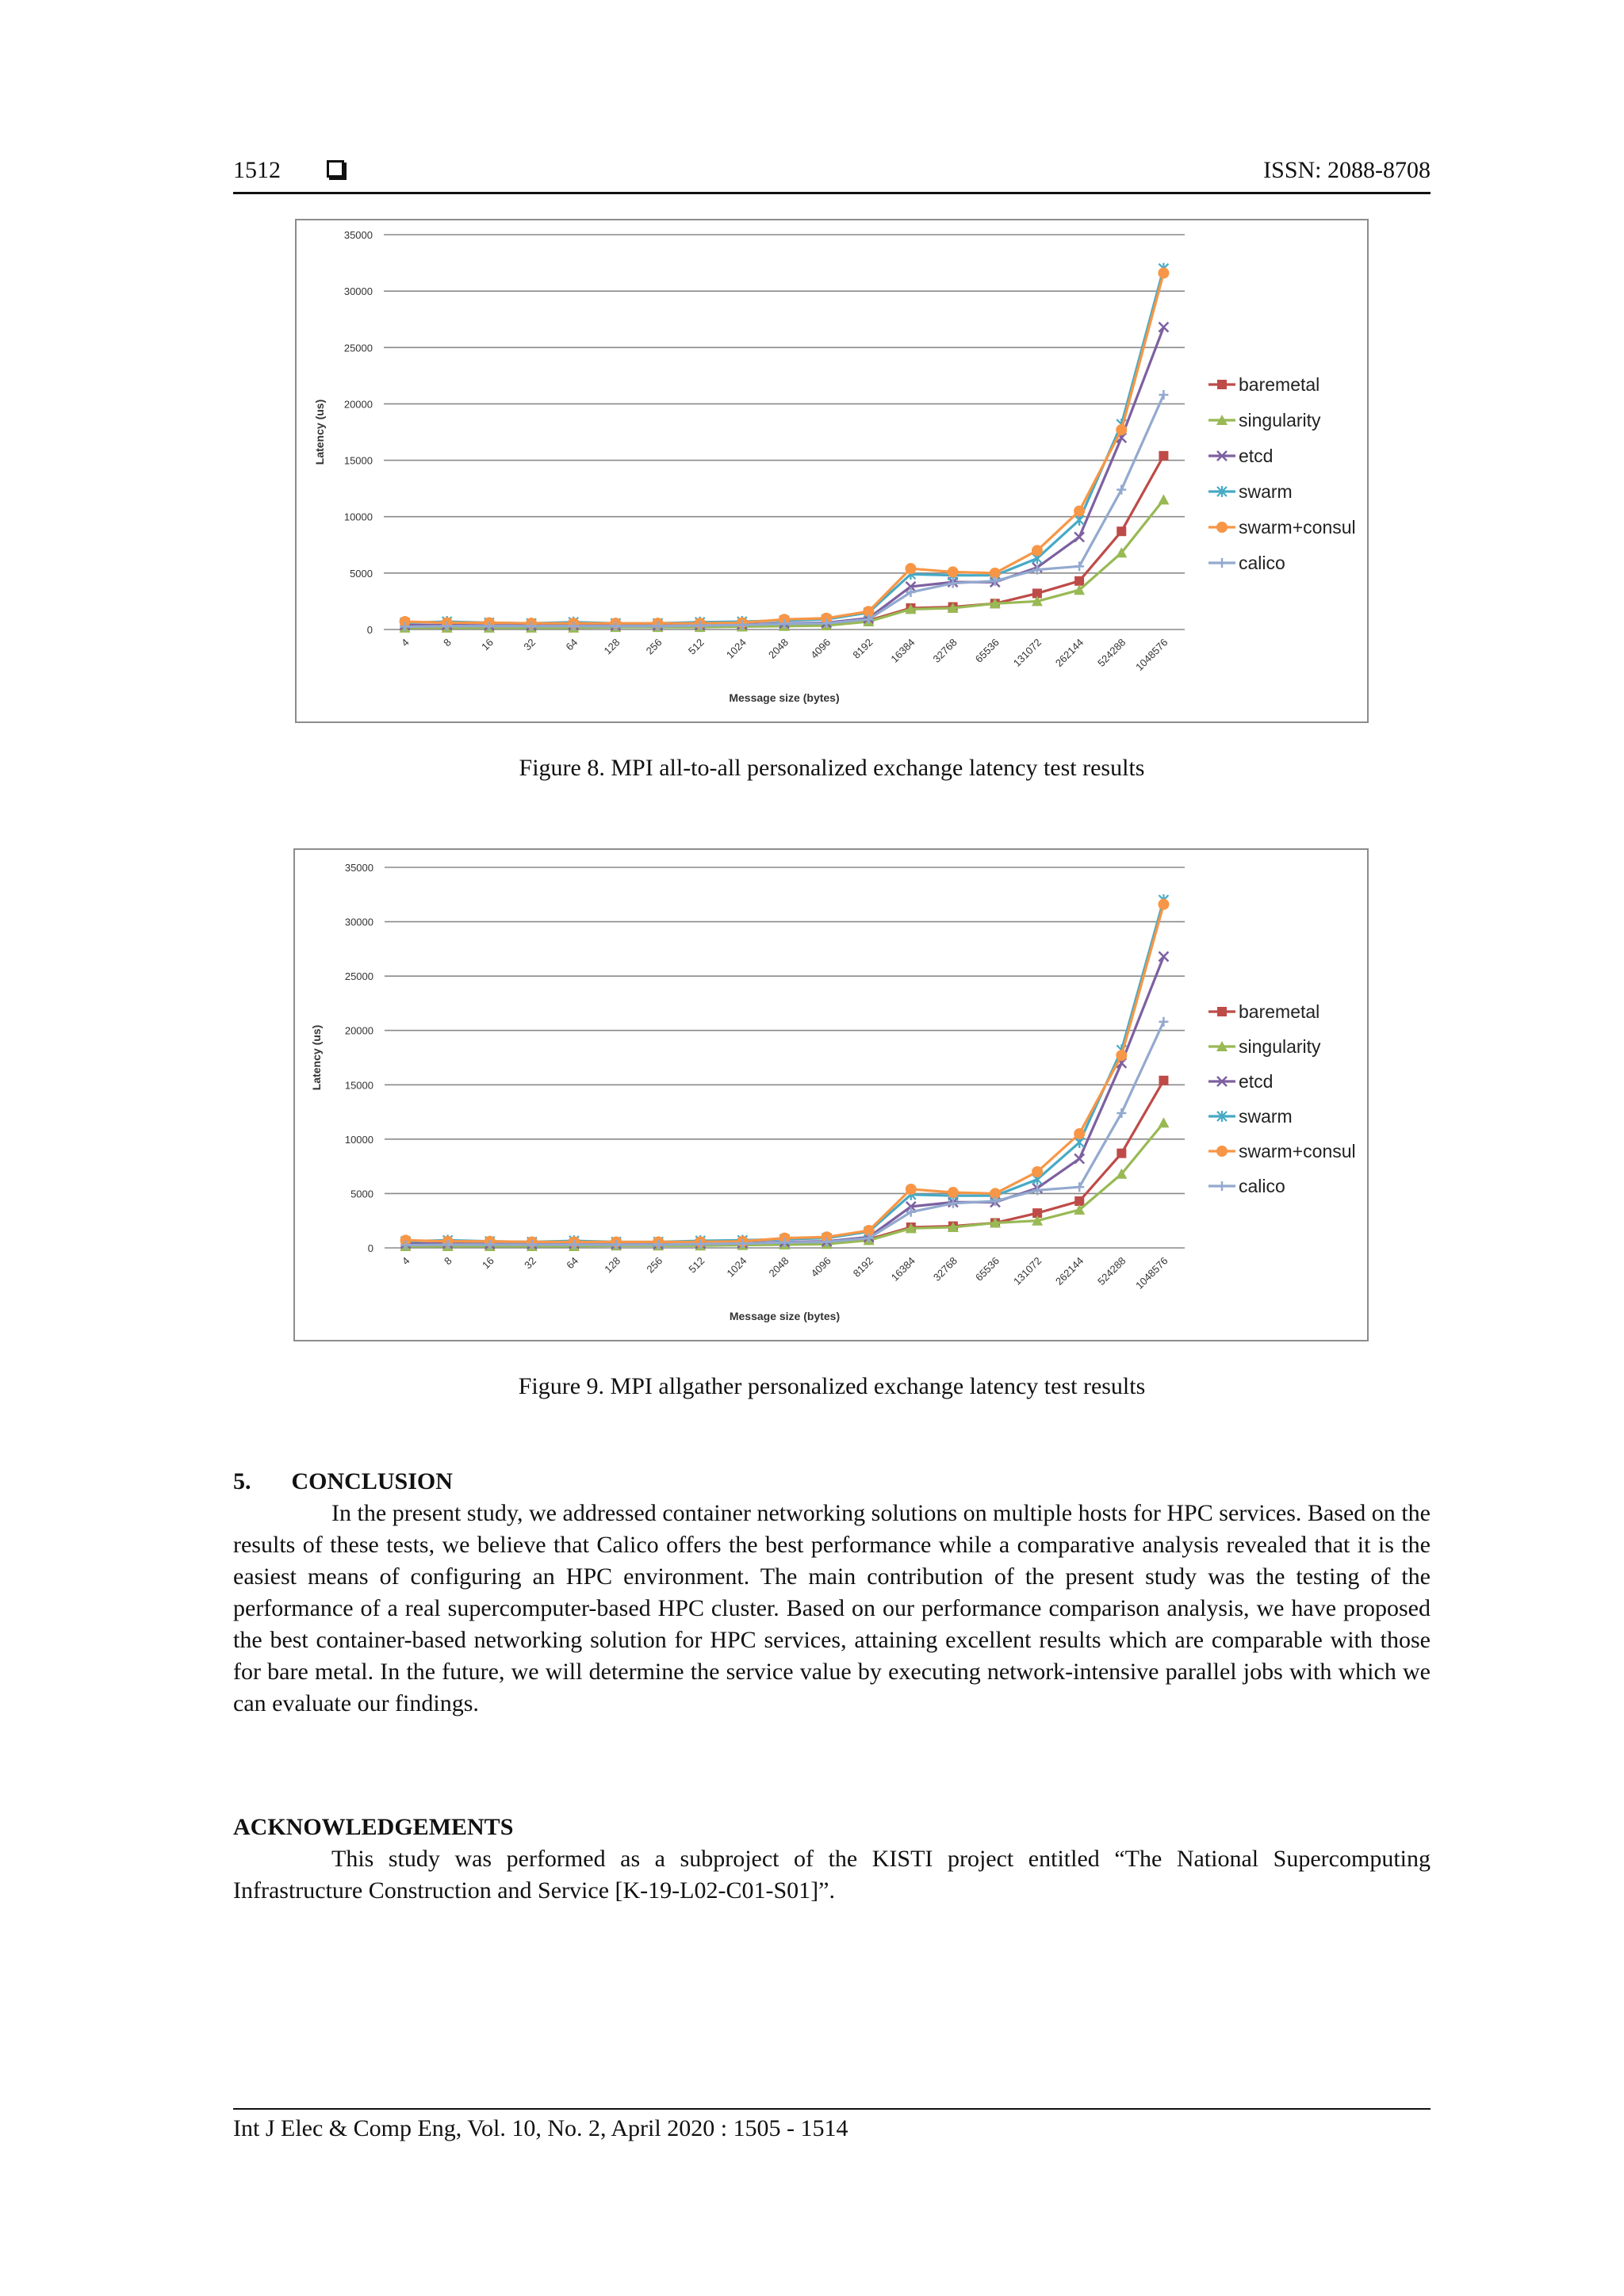 This screenshot has height=2296, width=1624. What do you see at coordinates (487, 645) in the screenshot?
I see `x-tick-label: 16` at bounding box center [487, 645].